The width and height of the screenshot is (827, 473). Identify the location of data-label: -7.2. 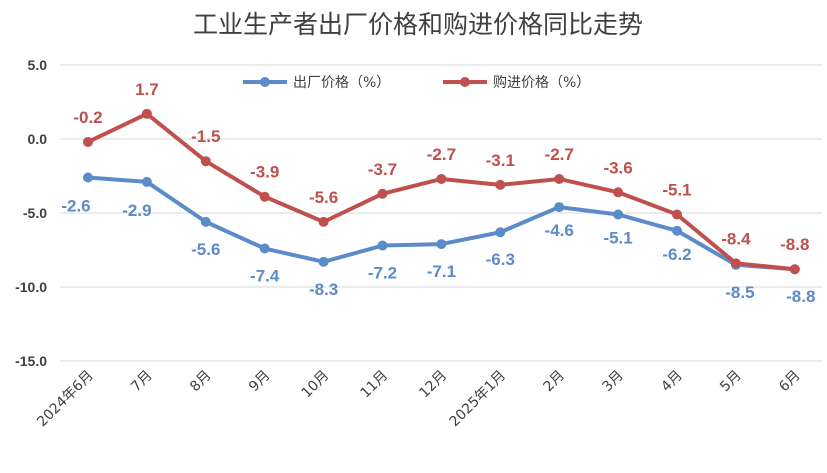
(382, 273).